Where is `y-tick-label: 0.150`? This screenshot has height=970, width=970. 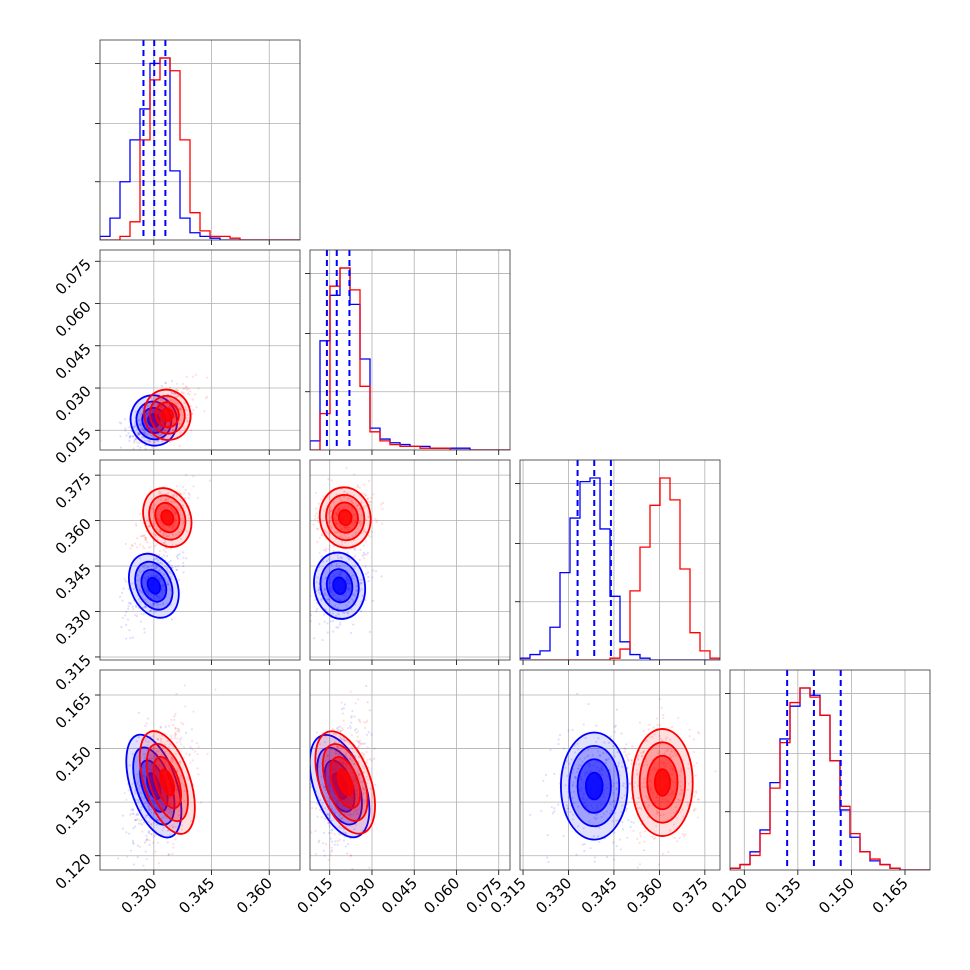
y-tick-label: 0.150 is located at coordinates (73, 764).